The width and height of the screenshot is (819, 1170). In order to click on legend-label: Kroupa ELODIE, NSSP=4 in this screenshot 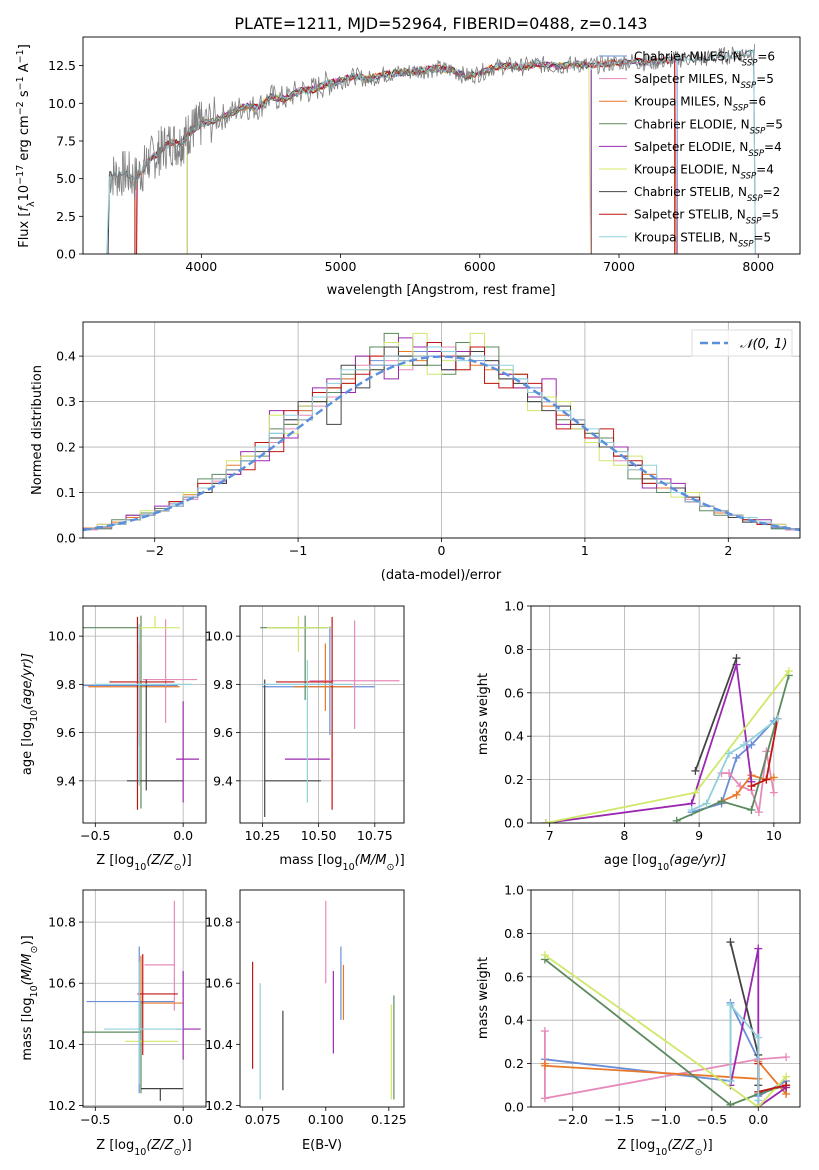, I will do `click(704, 172)`.